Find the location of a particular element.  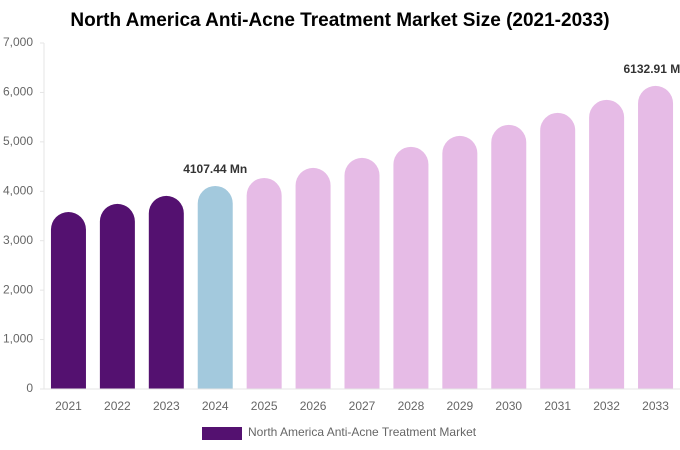

x-tick-label: 2031 is located at coordinates (557, 406).